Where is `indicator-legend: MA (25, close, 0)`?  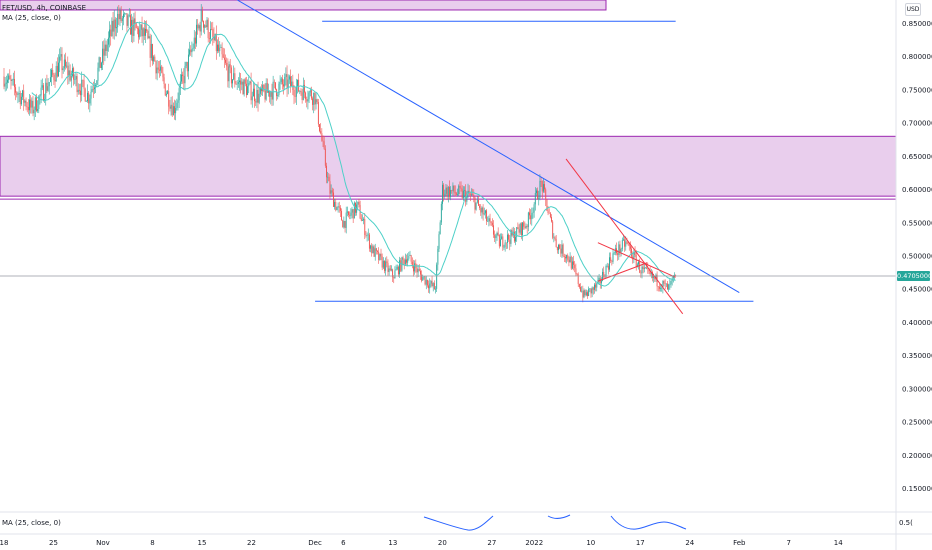
indicator-legend: MA (25, close, 0) is located at coordinates (31, 523).